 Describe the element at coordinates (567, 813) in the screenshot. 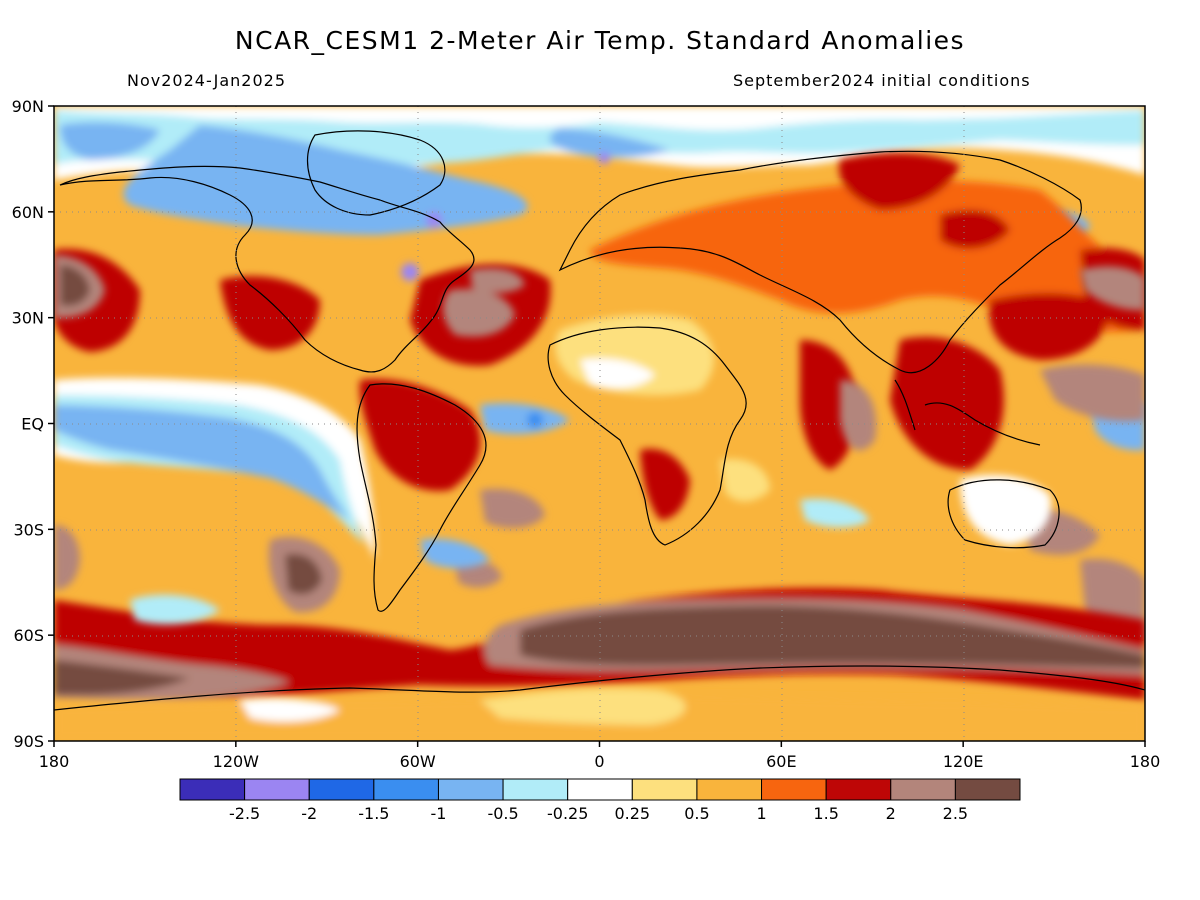

I see `colorbar-label: -0.25` at that location.